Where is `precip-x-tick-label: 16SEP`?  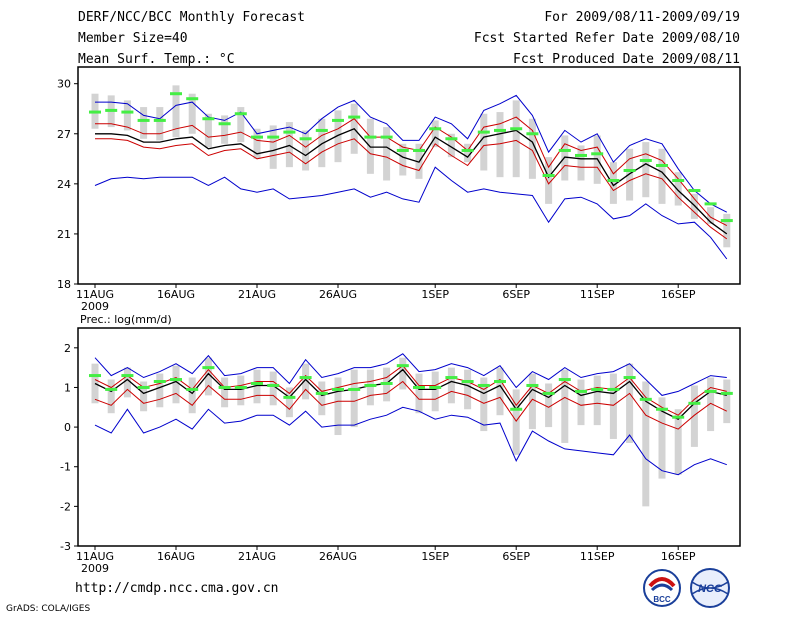
precip-x-tick-label: 16SEP is located at coordinates (678, 556).